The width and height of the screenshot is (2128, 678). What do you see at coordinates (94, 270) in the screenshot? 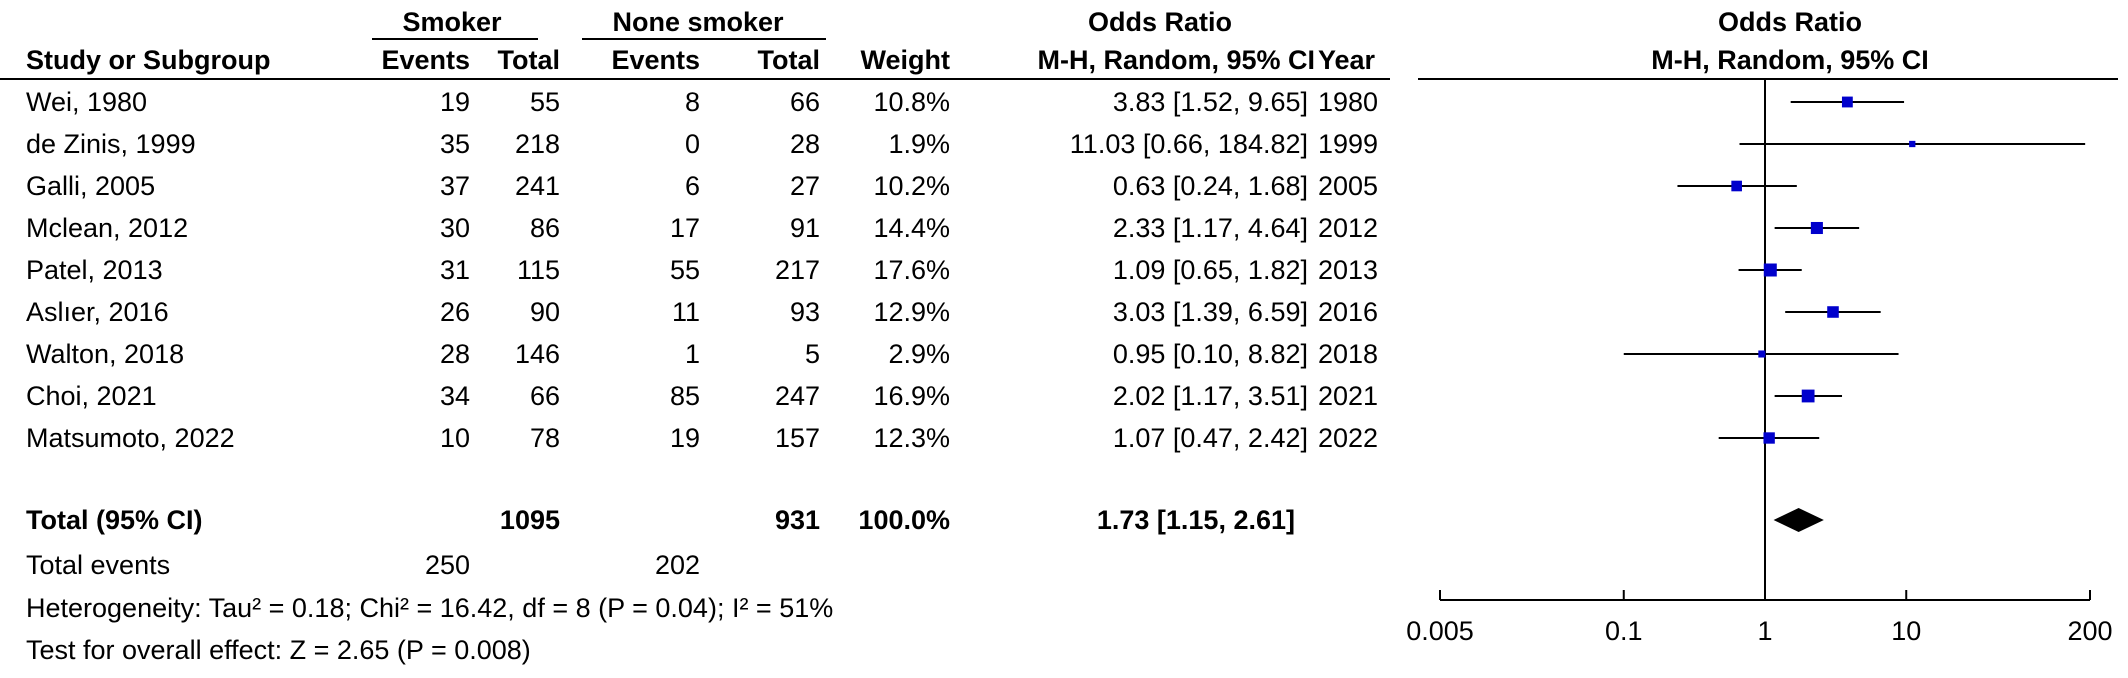
I see `row-study: Patel, 2013` at bounding box center [94, 270].